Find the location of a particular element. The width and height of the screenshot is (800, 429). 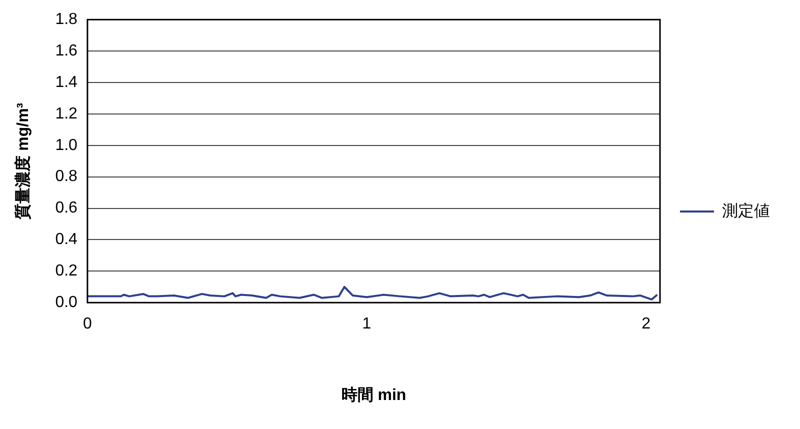

y-tick-label: 0.2 is located at coordinates (66, 271).